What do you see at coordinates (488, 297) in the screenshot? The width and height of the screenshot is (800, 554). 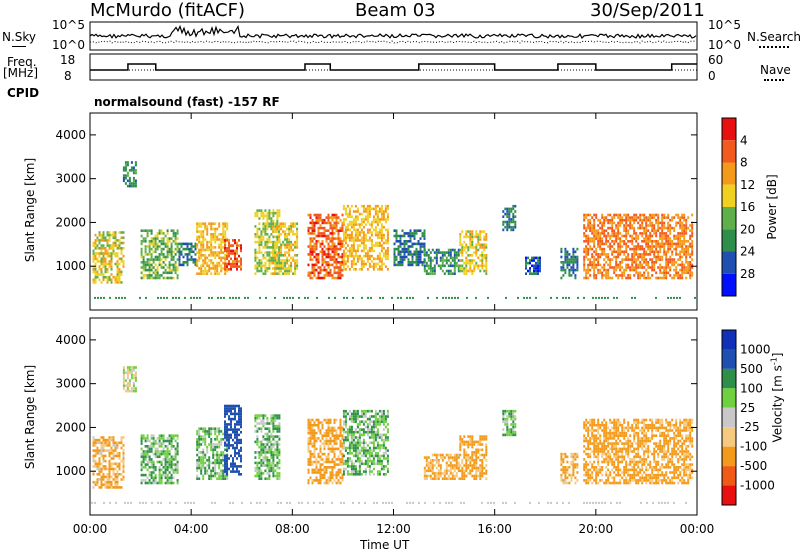 I see `power-clutter-cell` at bounding box center [488, 297].